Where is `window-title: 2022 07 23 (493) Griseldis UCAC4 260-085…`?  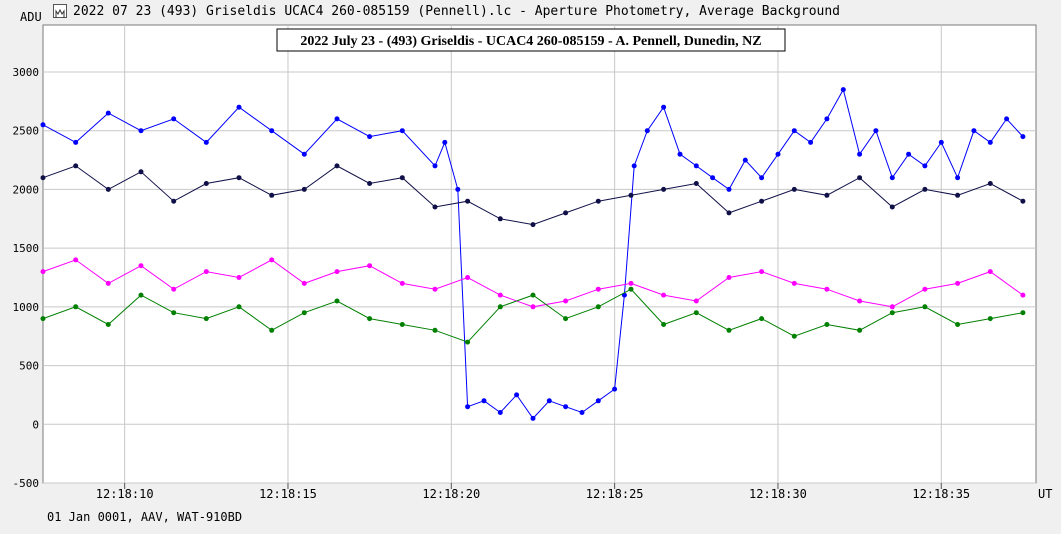
window-title: 2022 07 23 (493) Griseldis UCAC4 260-085… is located at coordinates (457, 11).